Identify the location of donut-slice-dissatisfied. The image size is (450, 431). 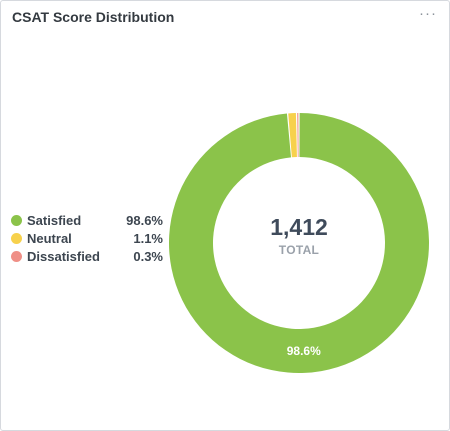
(298, 135).